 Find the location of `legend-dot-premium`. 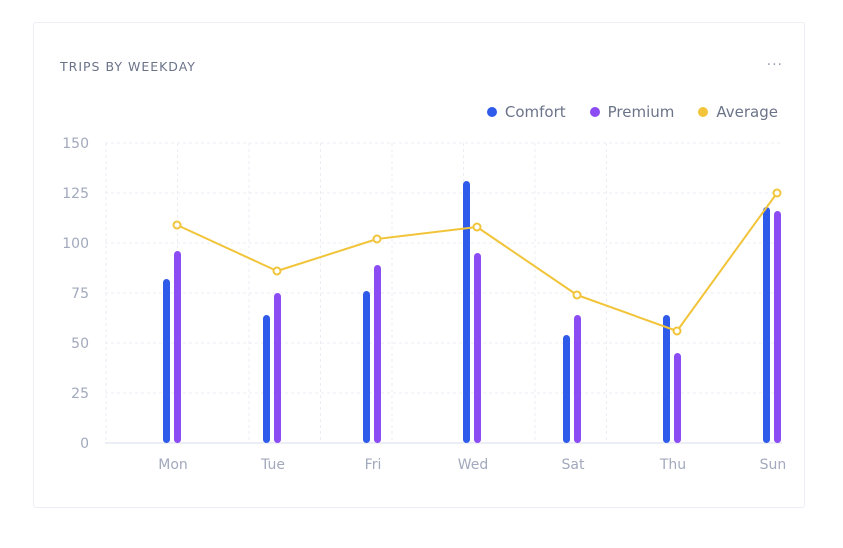

legend-dot-premium is located at coordinates (594, 112).